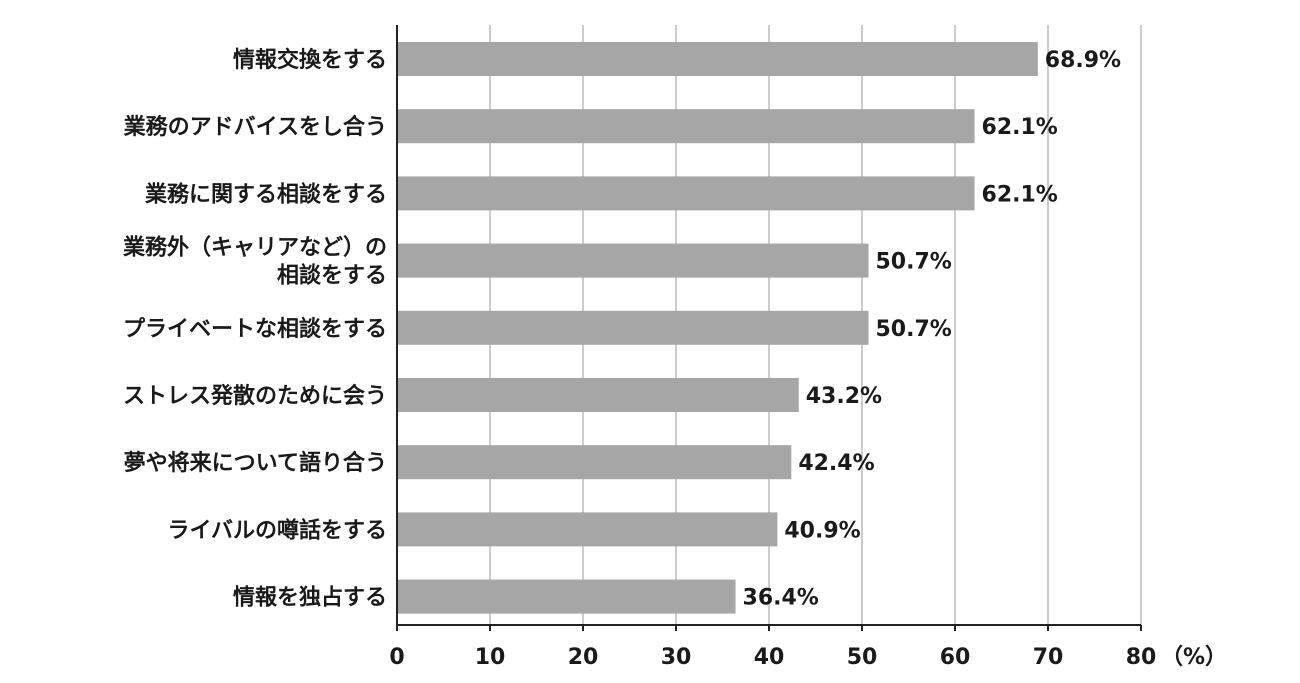 The image size is (1300, 683). What do you see at coordinates (822, 530) in the screenshot?
I see `data-label: 40.9%` at bounding box center [822, 530].